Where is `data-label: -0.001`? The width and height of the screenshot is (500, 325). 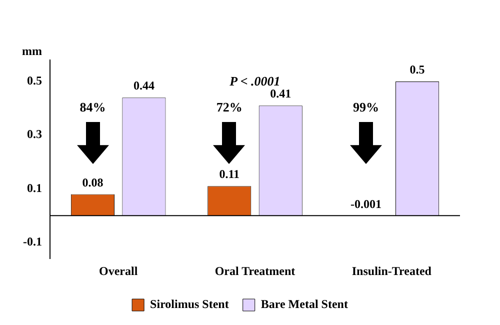
data-label: -0.001 is located at coordinates (366, 203).